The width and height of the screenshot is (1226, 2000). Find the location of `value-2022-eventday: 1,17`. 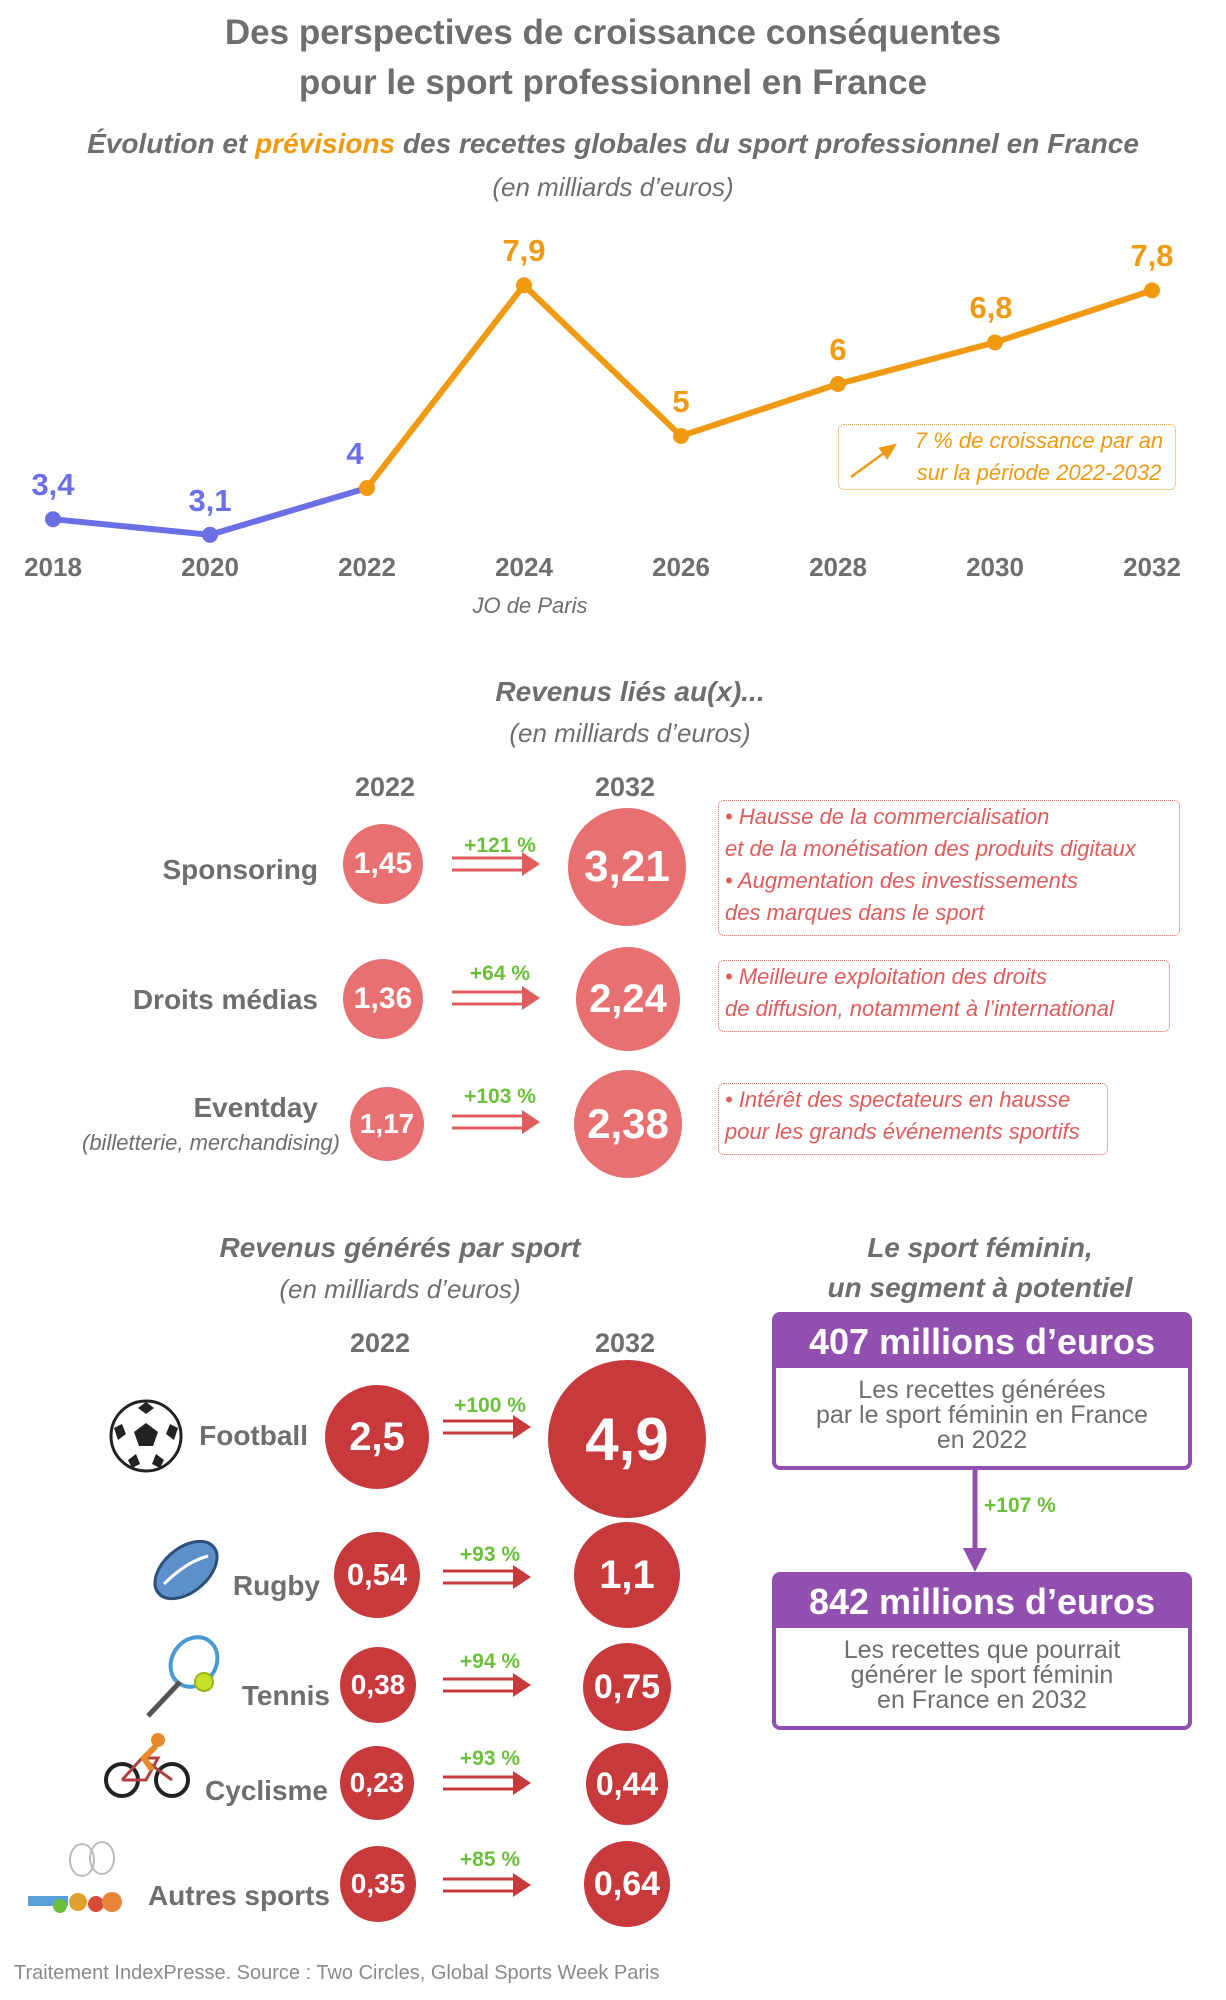

value-2022-eventday: 1,17 is located at coordinates (387, 1124).